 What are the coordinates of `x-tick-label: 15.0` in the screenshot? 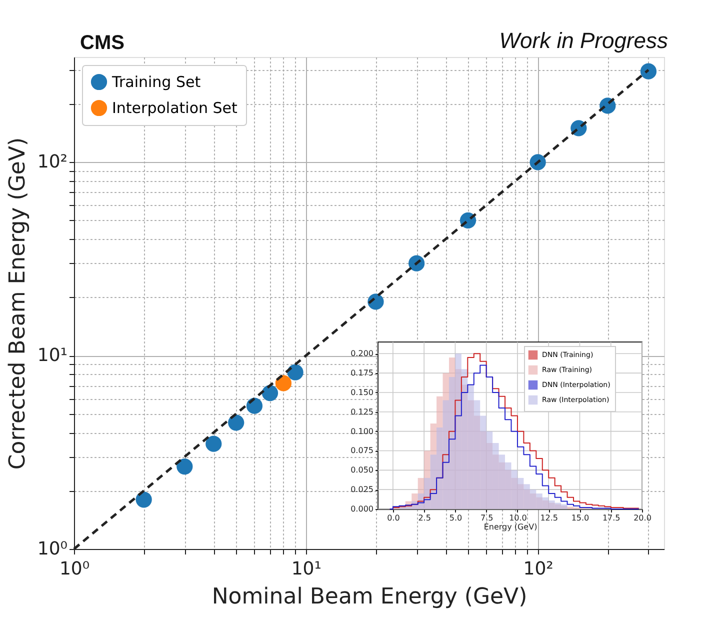 It's located at (580, 518).